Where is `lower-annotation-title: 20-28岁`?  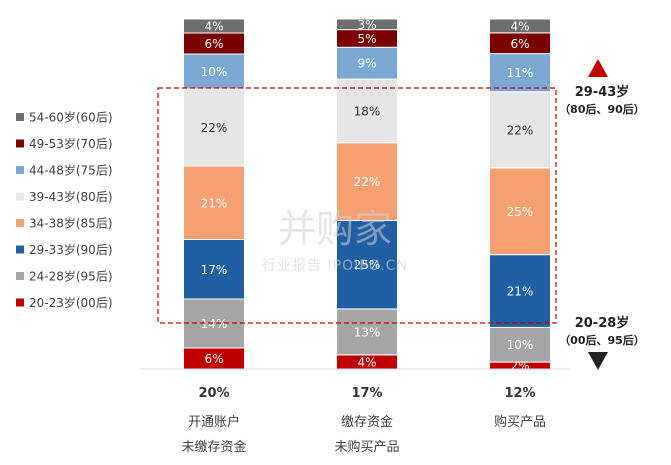
lower-annotation-title: 20-28岁 is located at coordinates (602, 323).